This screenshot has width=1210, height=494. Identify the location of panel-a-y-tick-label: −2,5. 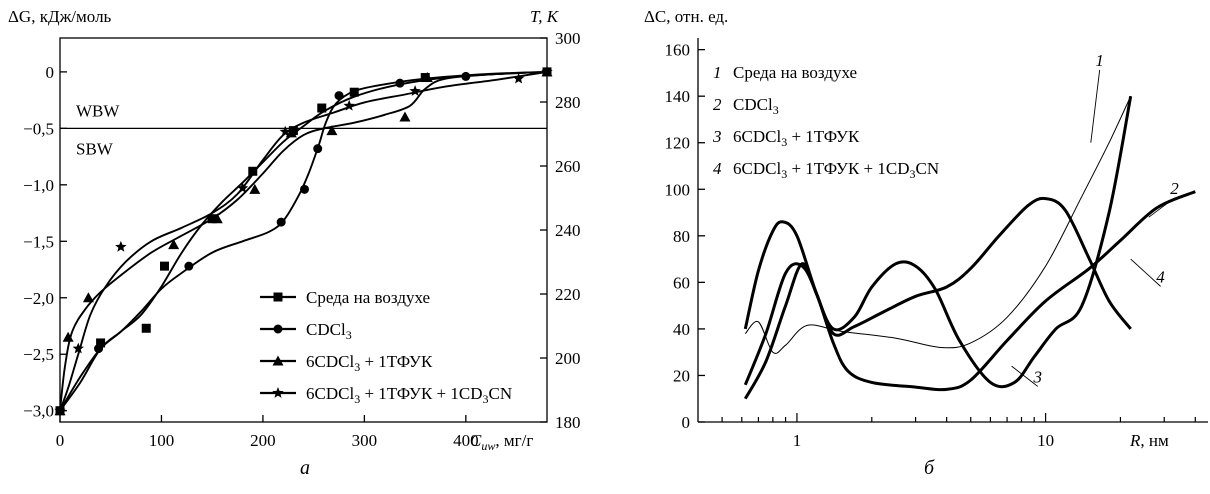
(38, 354).